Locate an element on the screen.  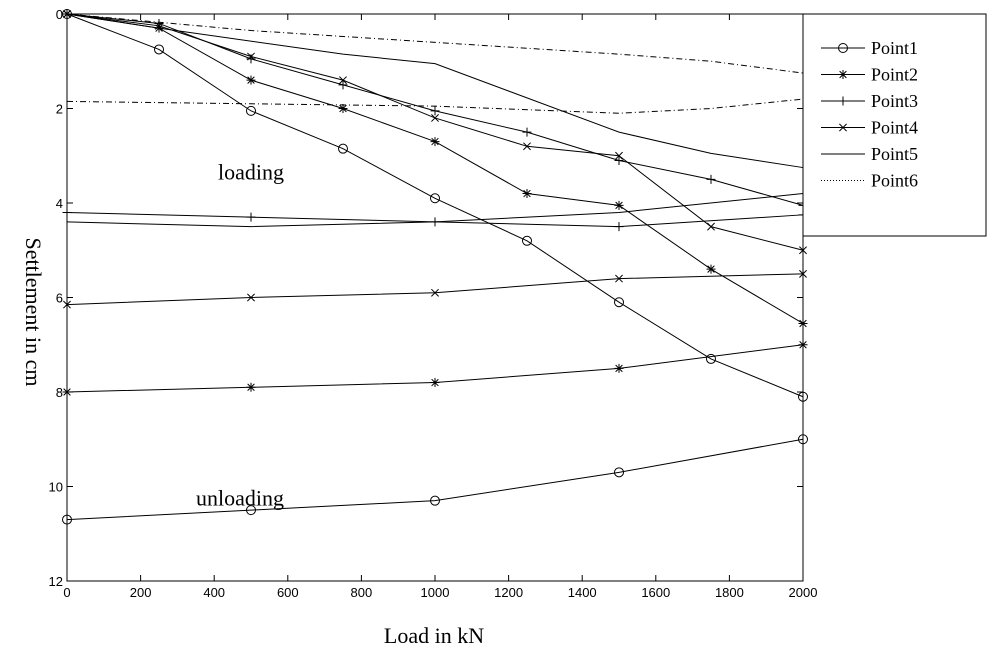
legend: Point1 Point2 Point3 Point4 Point5 Point6 is located at coordinates (894, 125).